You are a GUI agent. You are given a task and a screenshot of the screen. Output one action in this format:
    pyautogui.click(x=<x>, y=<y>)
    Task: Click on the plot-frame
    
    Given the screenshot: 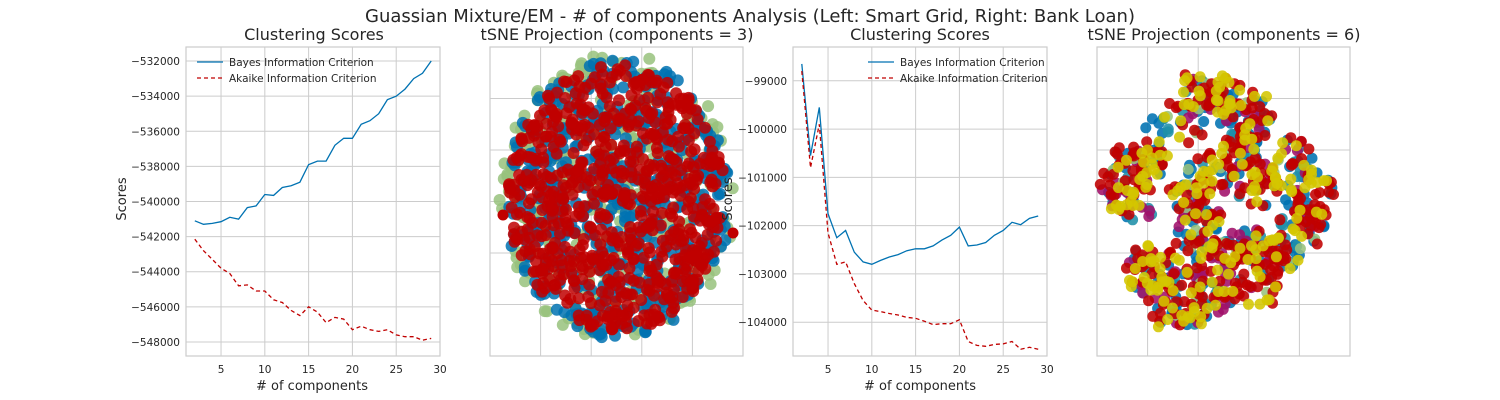 What is the action you would take?
    pyautogui.click(x=920, y=201)
    